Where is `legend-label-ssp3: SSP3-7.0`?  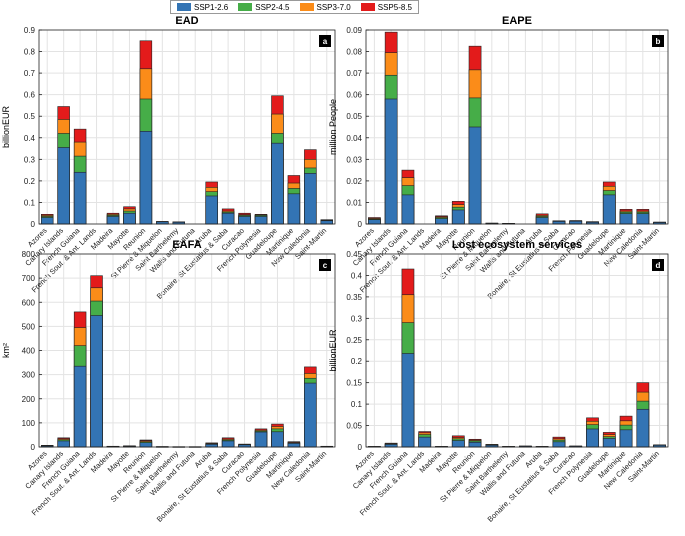
legend-label-ssp3: SSP3-7.0 is located at coordinates (333, 7).